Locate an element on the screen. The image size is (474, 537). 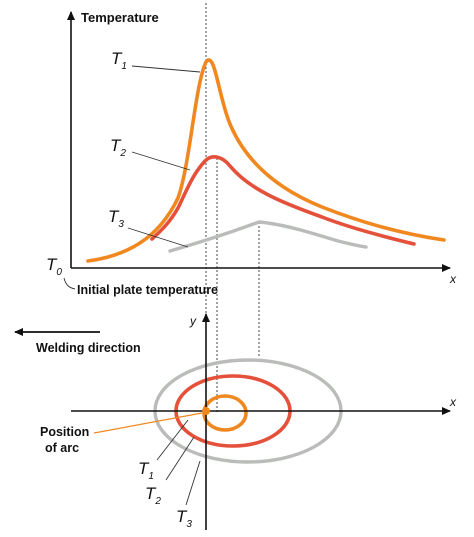
t3-curve-label: T3 is located at coordinates (148, 227).